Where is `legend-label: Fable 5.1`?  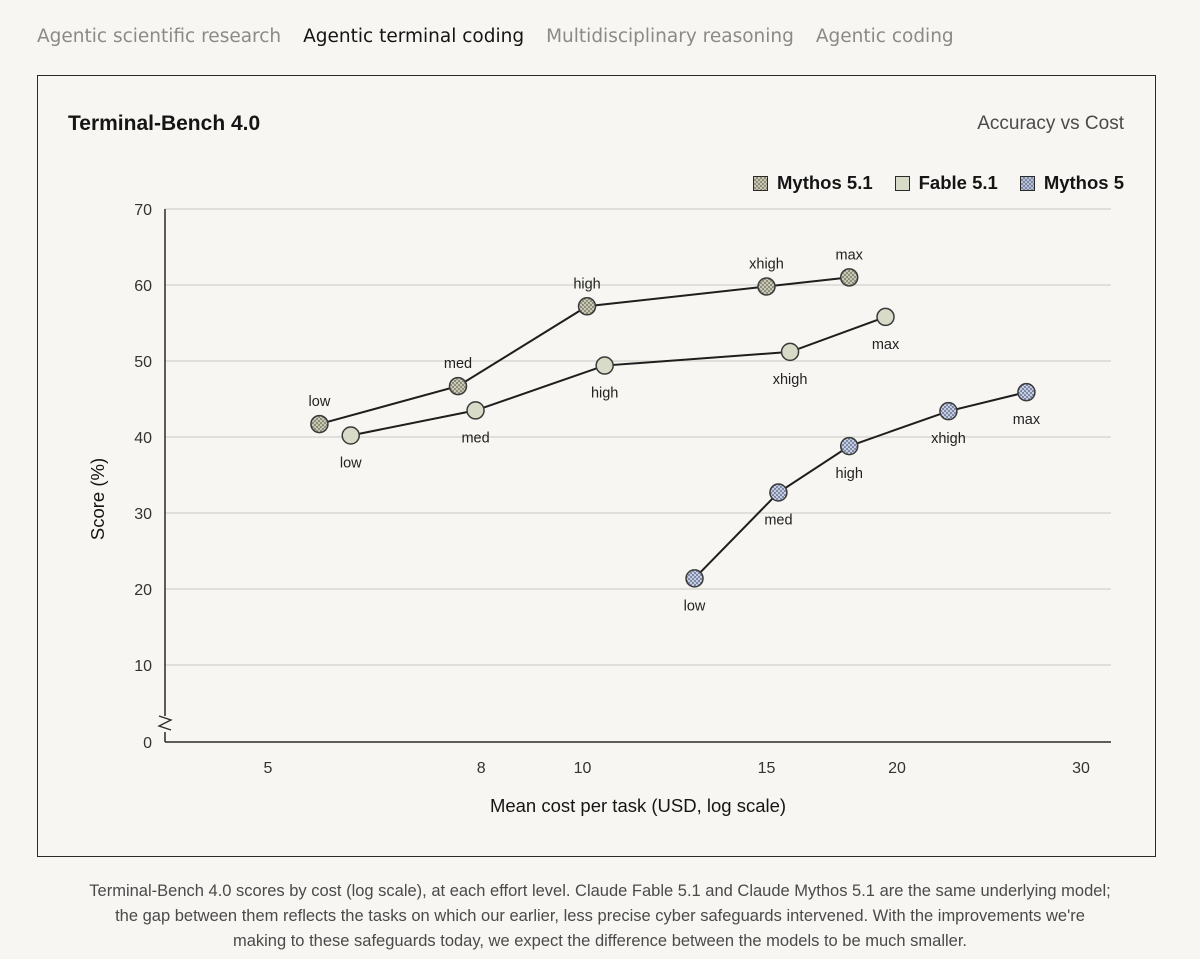 legend-label: Fable 5.1 is located at coordinates (958, 182).